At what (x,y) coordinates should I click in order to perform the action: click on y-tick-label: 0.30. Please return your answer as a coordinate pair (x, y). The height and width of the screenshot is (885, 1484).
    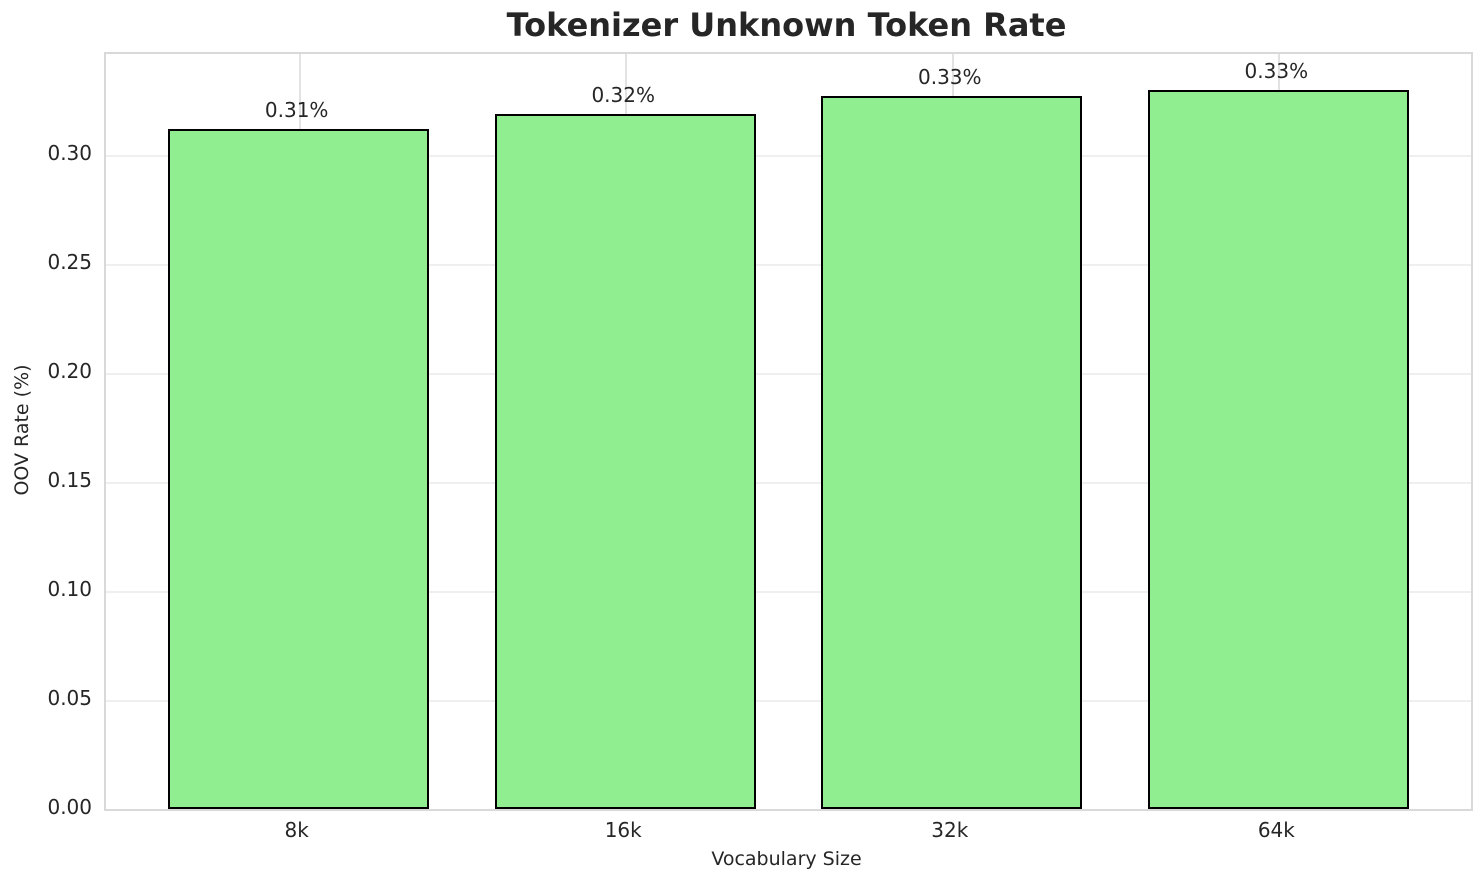
    Looking at the image, I should click on (69, 153).